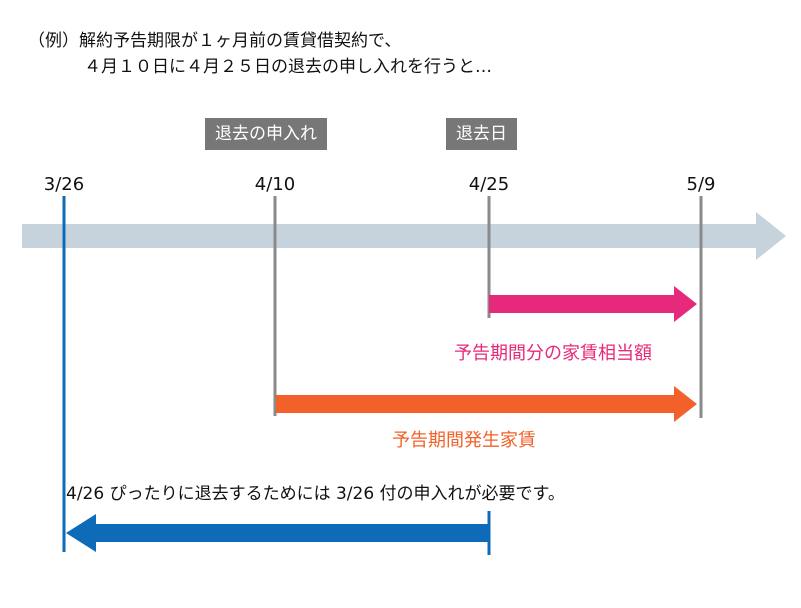  What do you see at coordinates (701, 184) in the screenshot?
I see `date-label-5-9: 5/9` at bounding box center [701, 184].